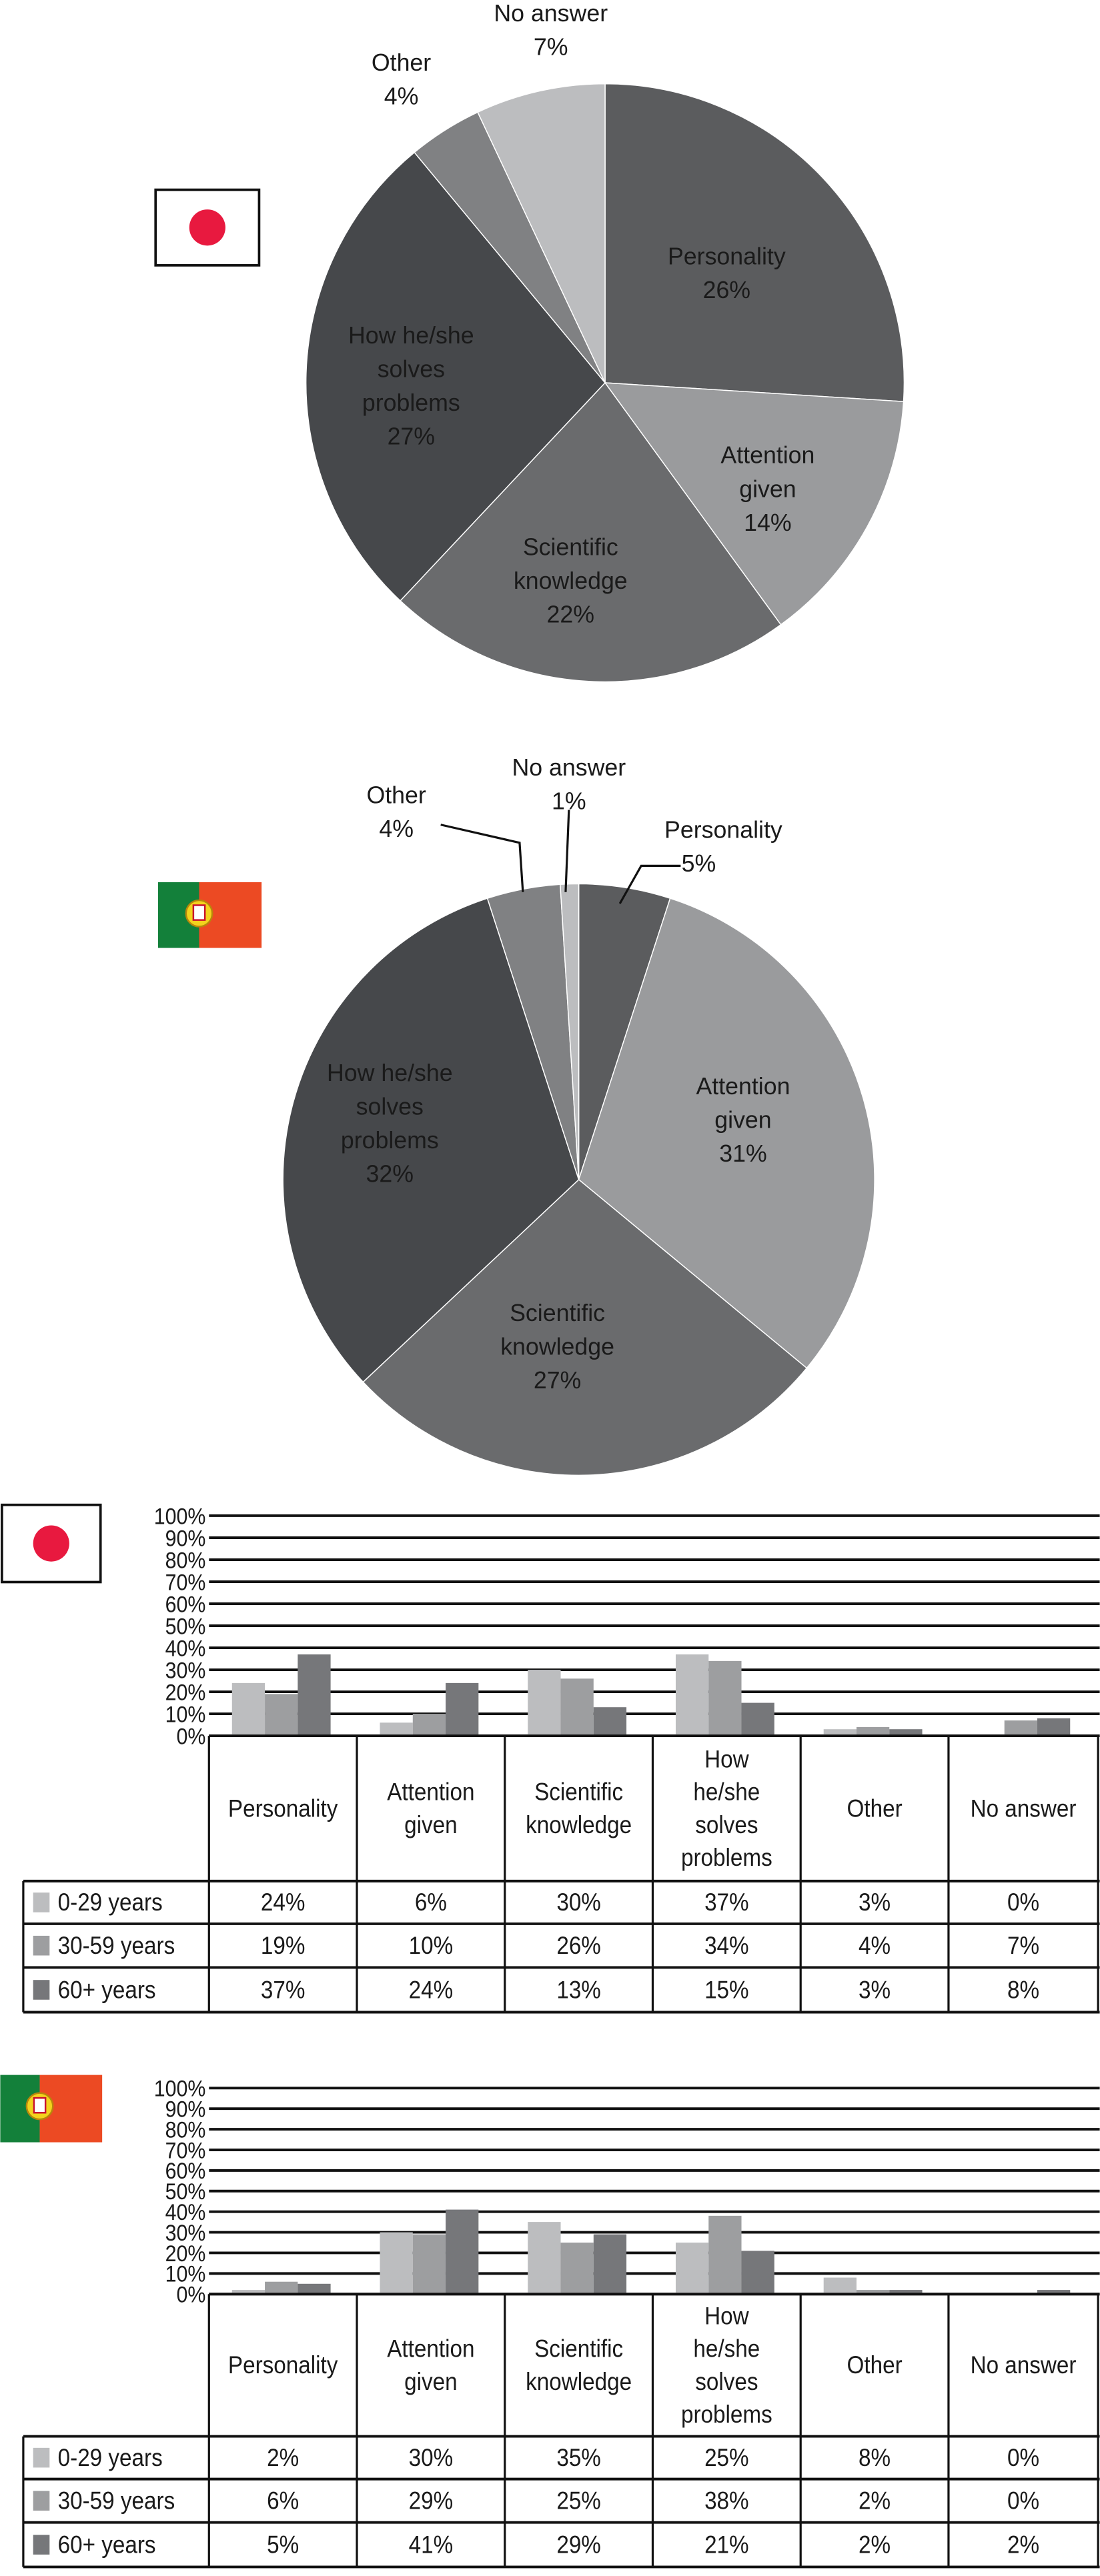 This screenshot has height=2576, width=1100. What do you see at coordinates (578, 1990) in the screenshot?
I see `table-cell-60-years-scientific-knowledge: 13%` at bounding box center [578, 1990].